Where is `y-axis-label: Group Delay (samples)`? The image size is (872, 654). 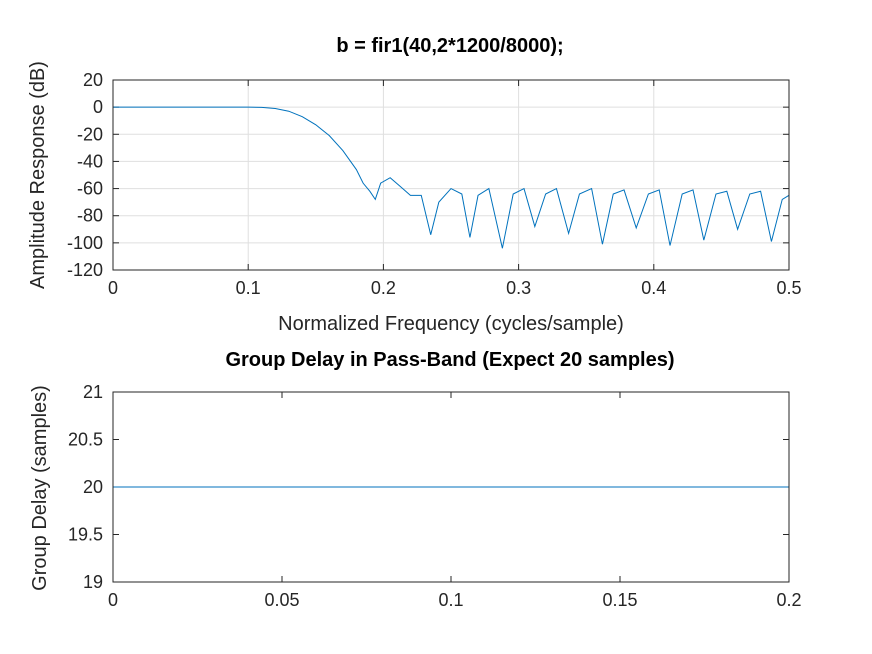
y-axis-label: Group Delay (samples) is located at coordinates (40, 488).